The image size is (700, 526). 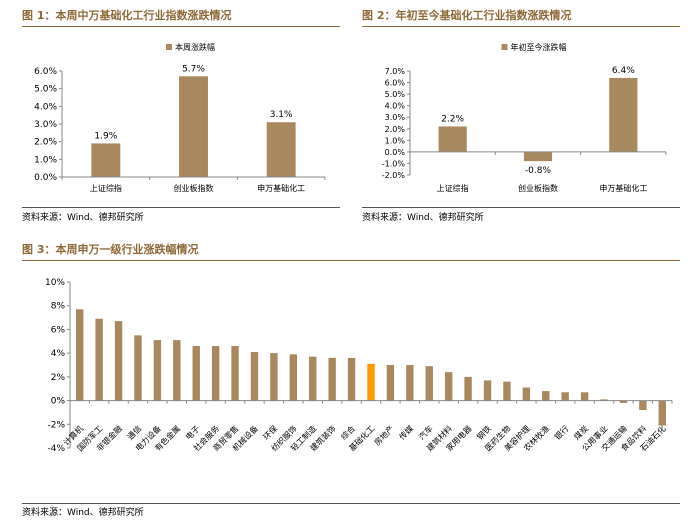 What do you see at coordinates (56, 425) in the screenshot?
I see `y-tick-label: -2%` at bounding box center [56, 425].